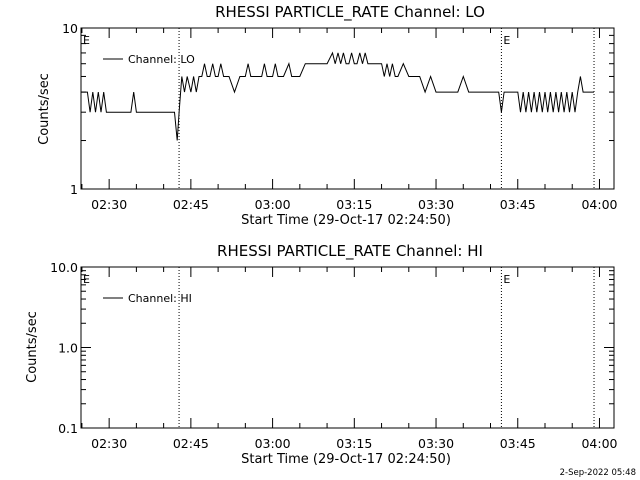 The height and width of the screenshot is (480, 640). I want to click on panel-hi-y-tick-labels: 0.1 1.0 10.0, so click(64, 348).